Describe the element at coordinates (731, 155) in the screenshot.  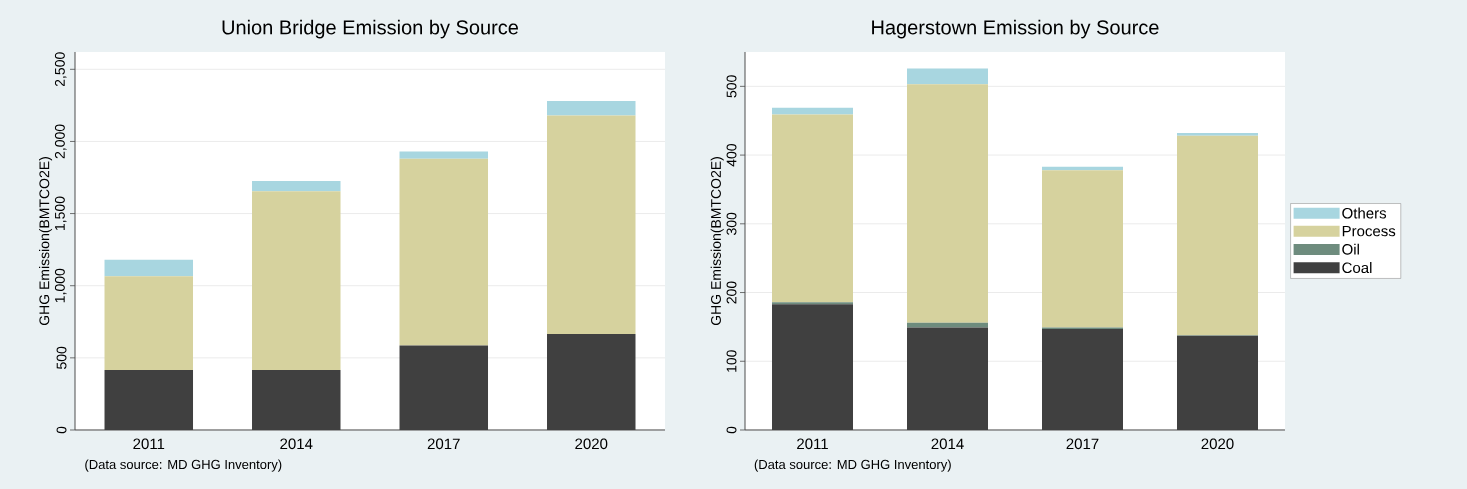
I see `y-tick-label: 400` at that location.